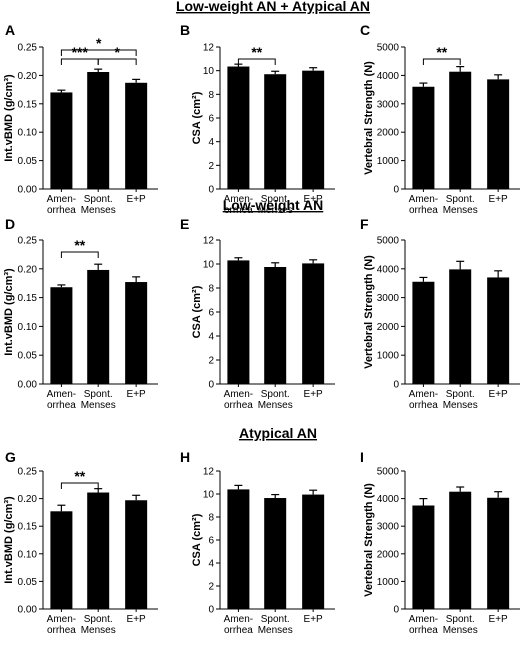  I want to click on y-axis-label: Int.vBMD (g/cm³), so click(9, 118).